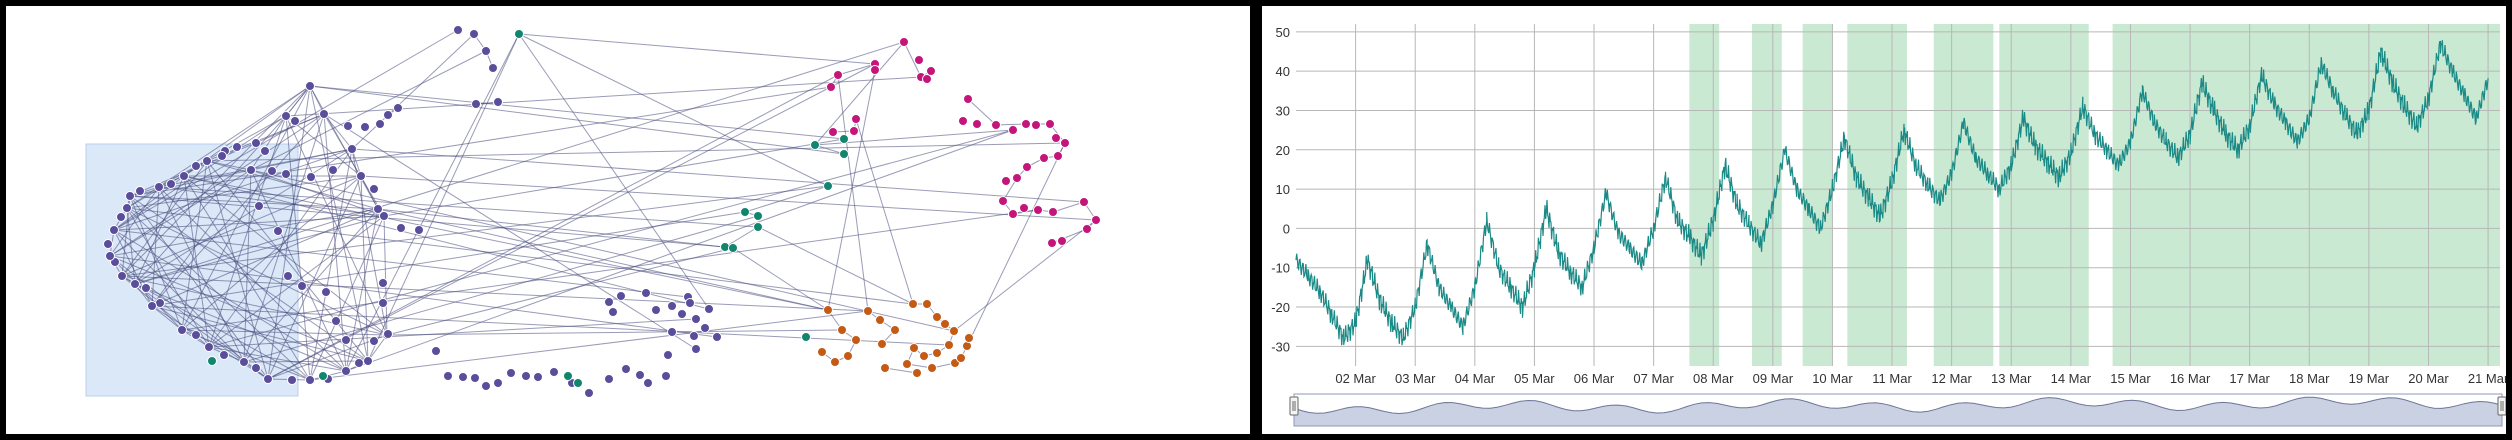 The height and width of the screenshot is (440, 2512). What do you see at coordinates (1294, 406) in the screenshot?
I see `navigator-left-handle` at bounding box center [1294, 406].